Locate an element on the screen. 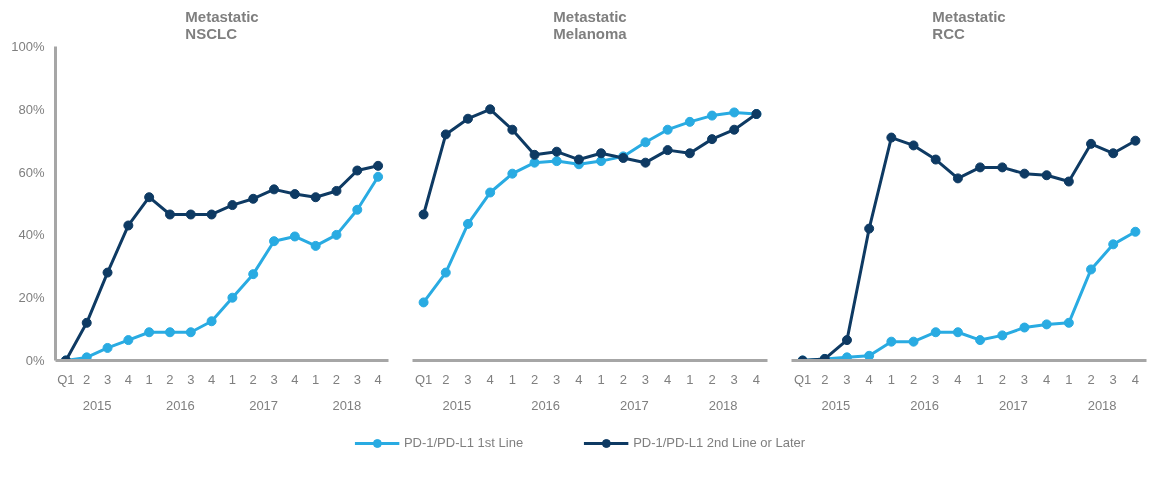 This screenshot has height=493, width=1159. legend-label: PD-1/PD-L1 1st Line is located at coordinates (463, 442).